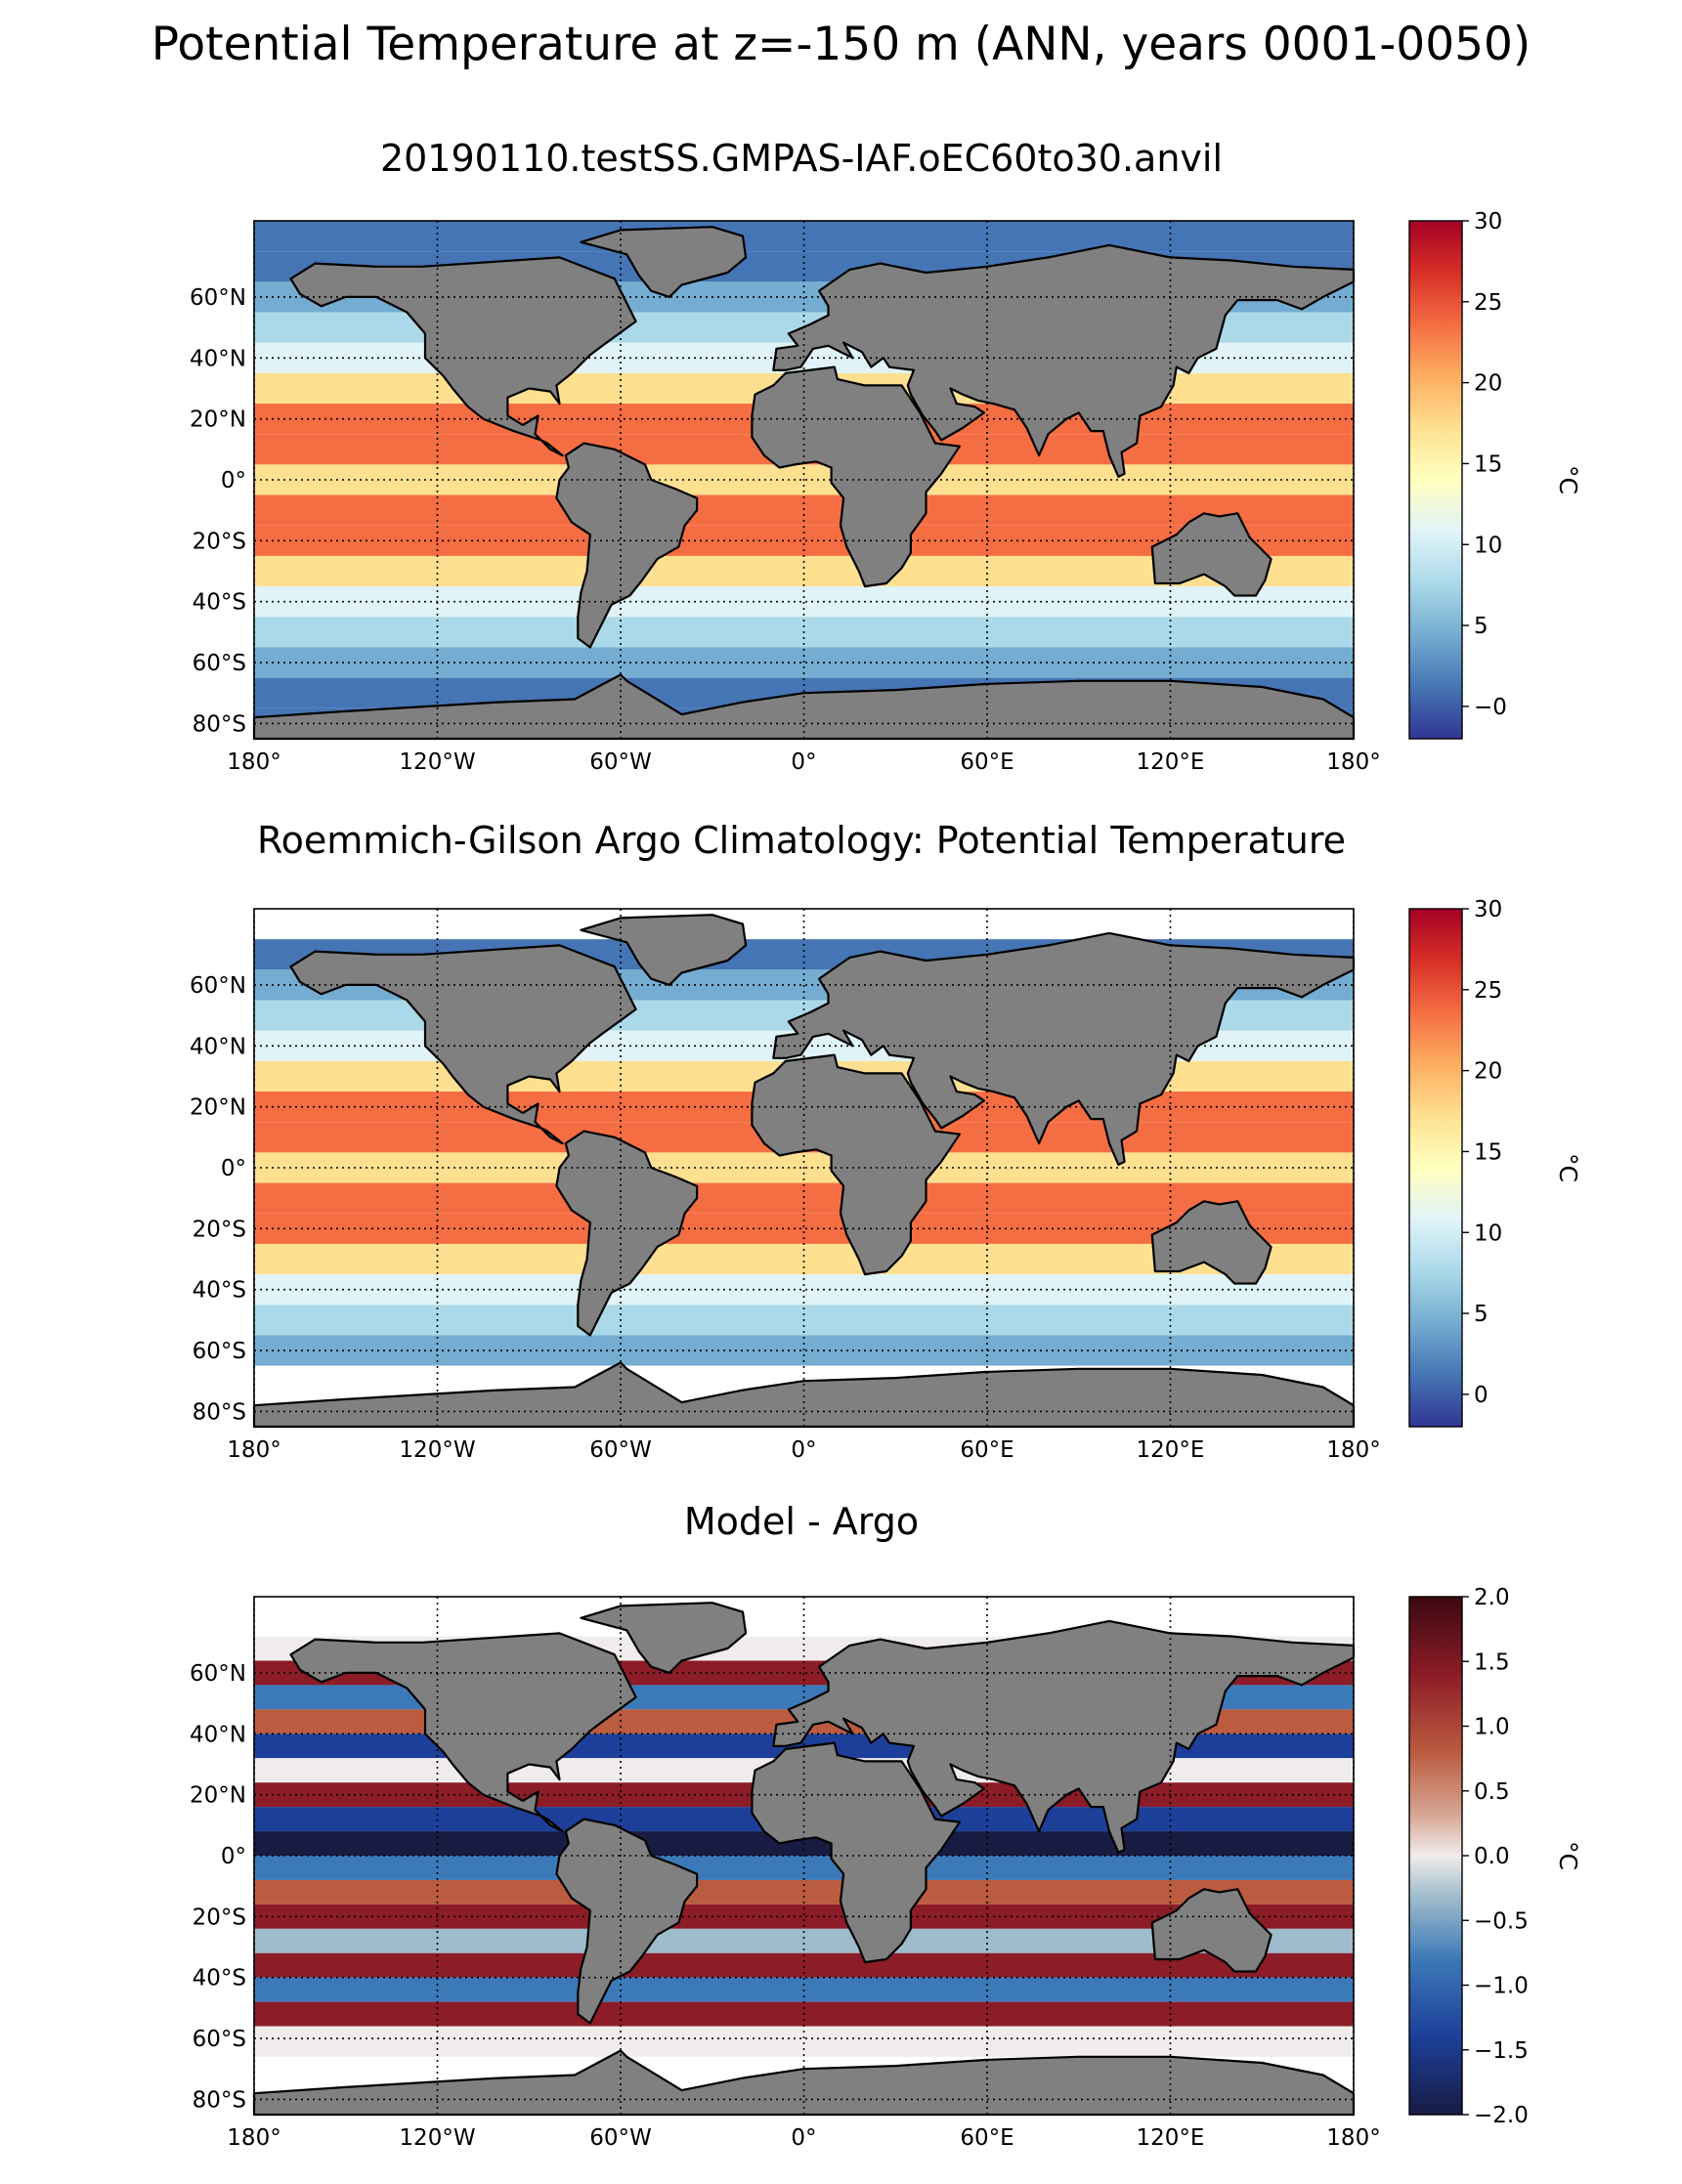 This screenshot has width=1682, height=2184. I want to click on colorbar-tick-label: 0, so click(1481, 1395).